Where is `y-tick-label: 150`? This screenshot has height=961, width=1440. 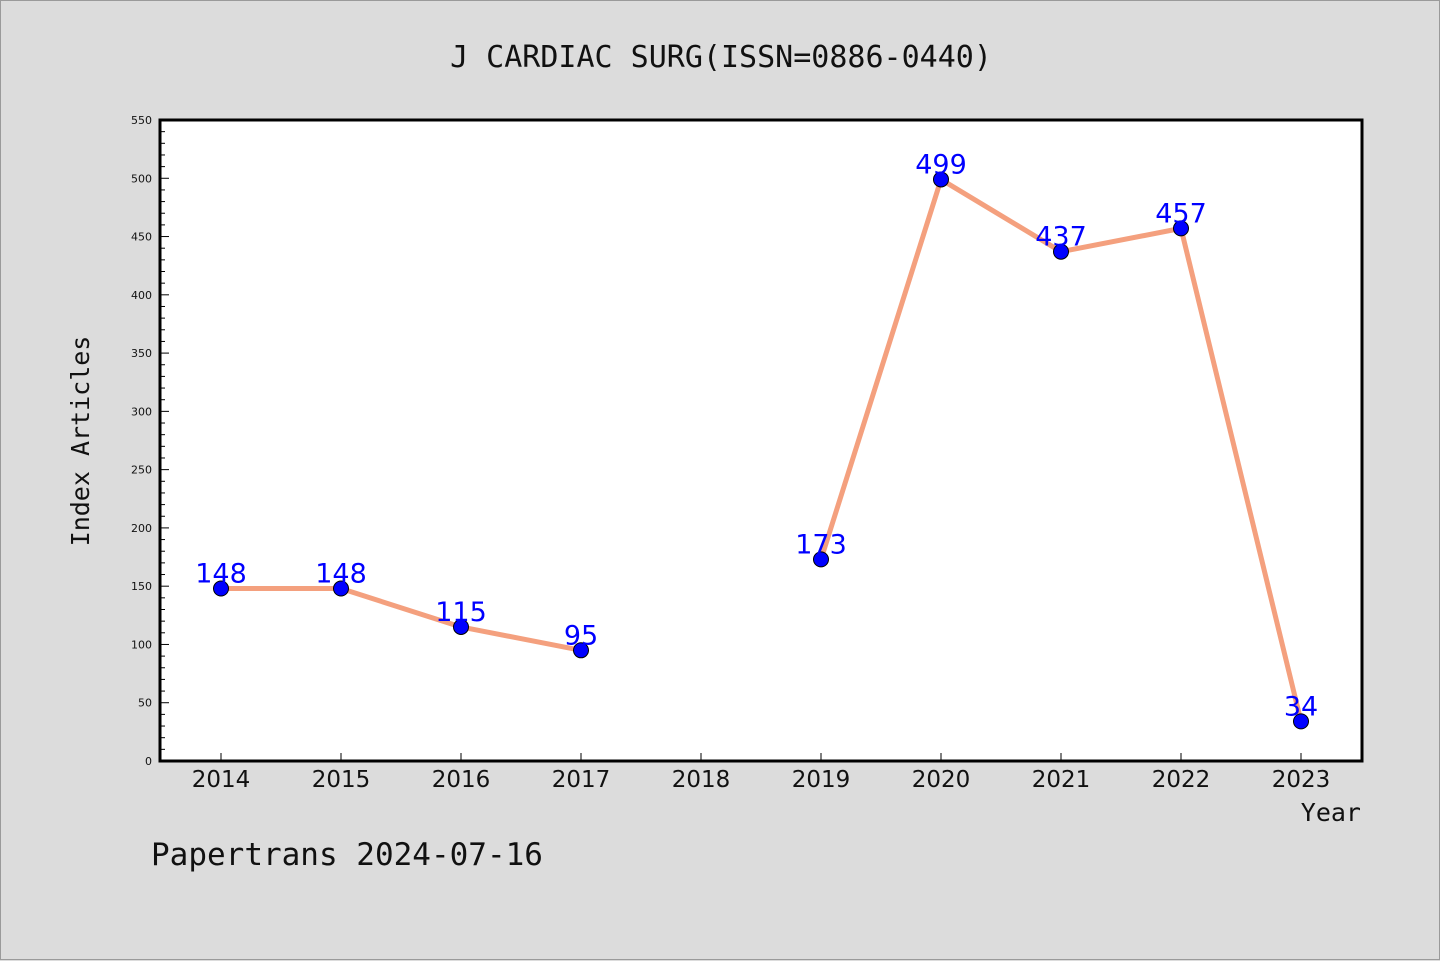
y-tick-label: 150 is located at coordinates (141, 586).